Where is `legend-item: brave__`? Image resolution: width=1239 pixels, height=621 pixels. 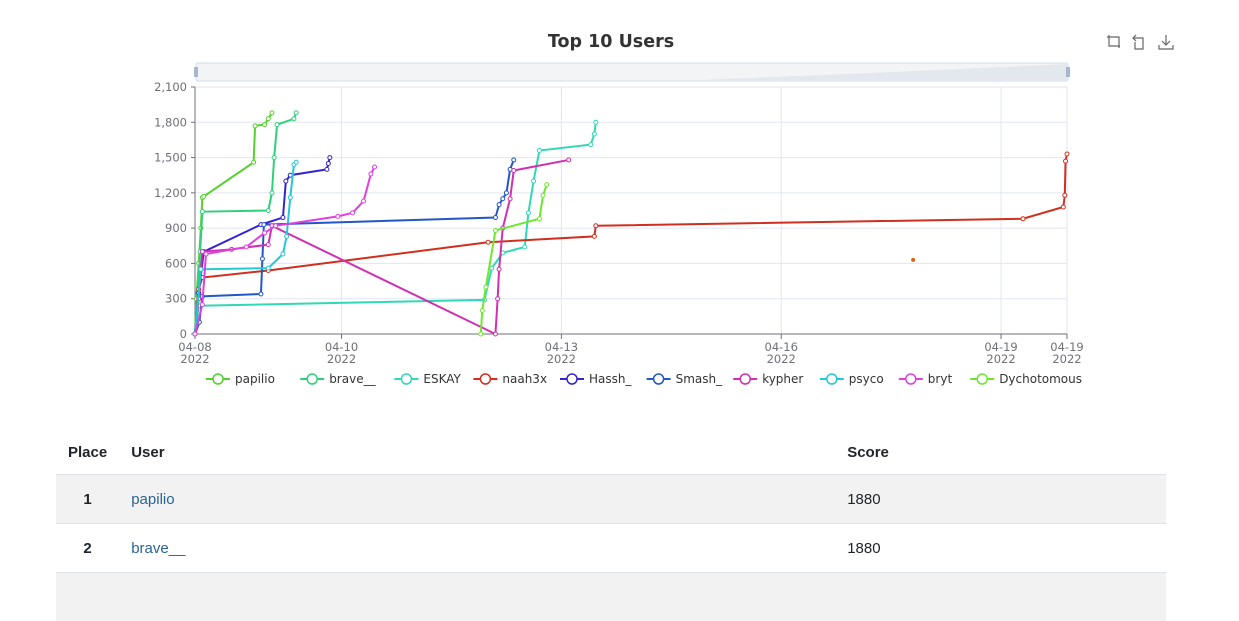 legend-item: brave__ is located at coordinates (338, 379).